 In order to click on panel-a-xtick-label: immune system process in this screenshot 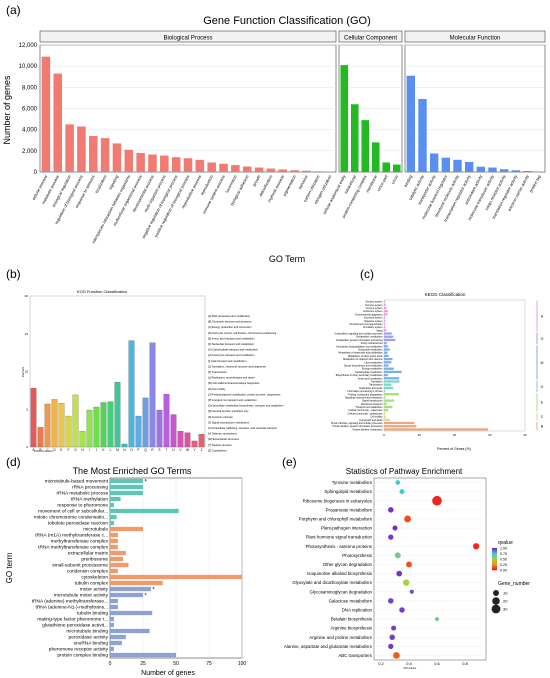, I will do `click(213, 194)`.